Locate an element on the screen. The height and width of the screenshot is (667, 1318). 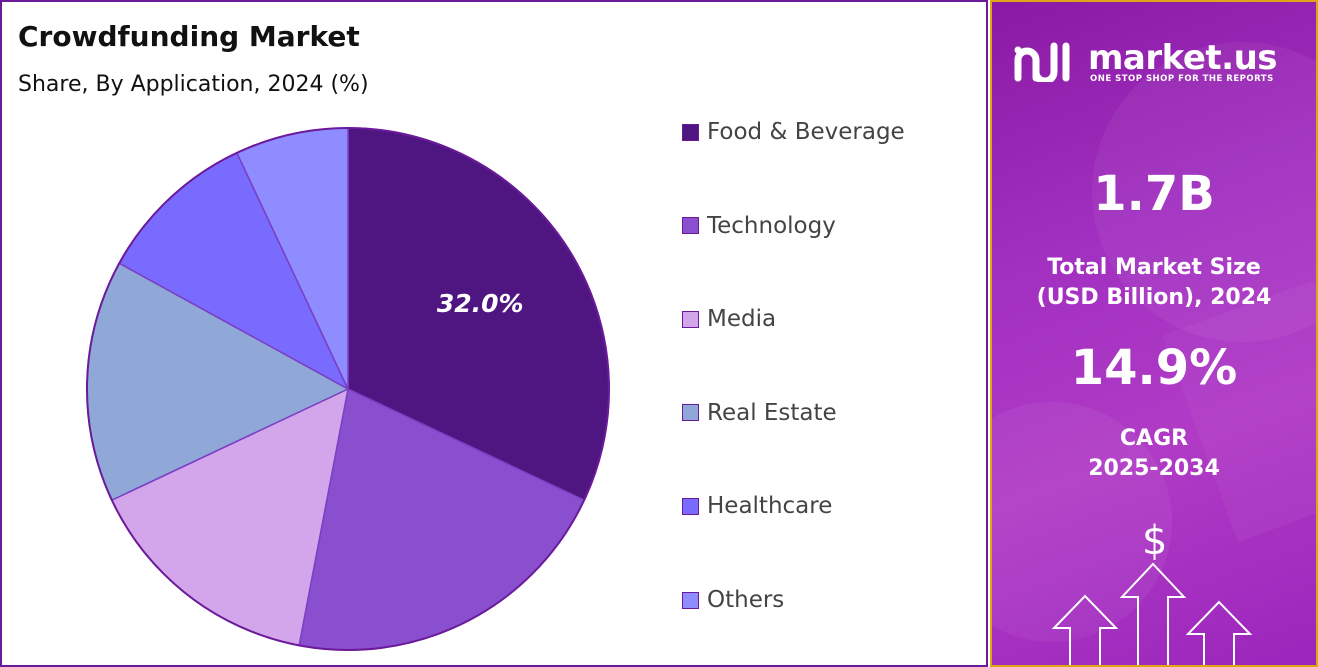
growth-arrows is located at coordinates (1152, 613).